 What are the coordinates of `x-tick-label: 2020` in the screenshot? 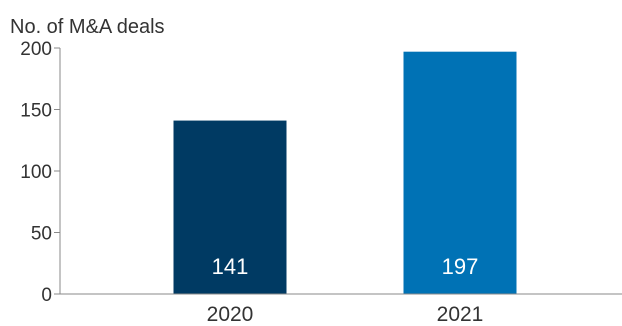 It's located at (230, 314).